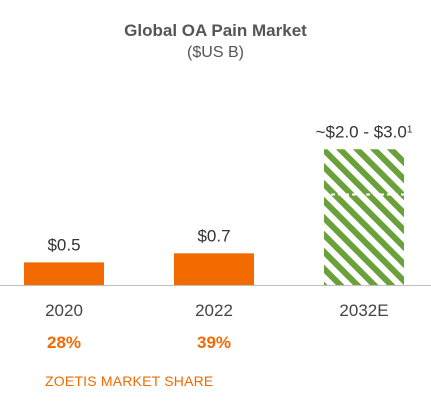  Describe the element at coordinates (64, 310) in the screenshot. I see `category-label-2020: 2020` at that location.